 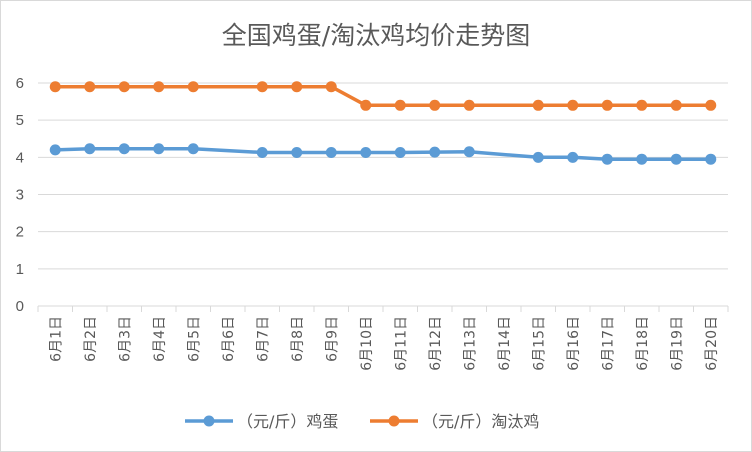 I want to click on x-tick-label: 6月17日, so click(x=608, y=343).